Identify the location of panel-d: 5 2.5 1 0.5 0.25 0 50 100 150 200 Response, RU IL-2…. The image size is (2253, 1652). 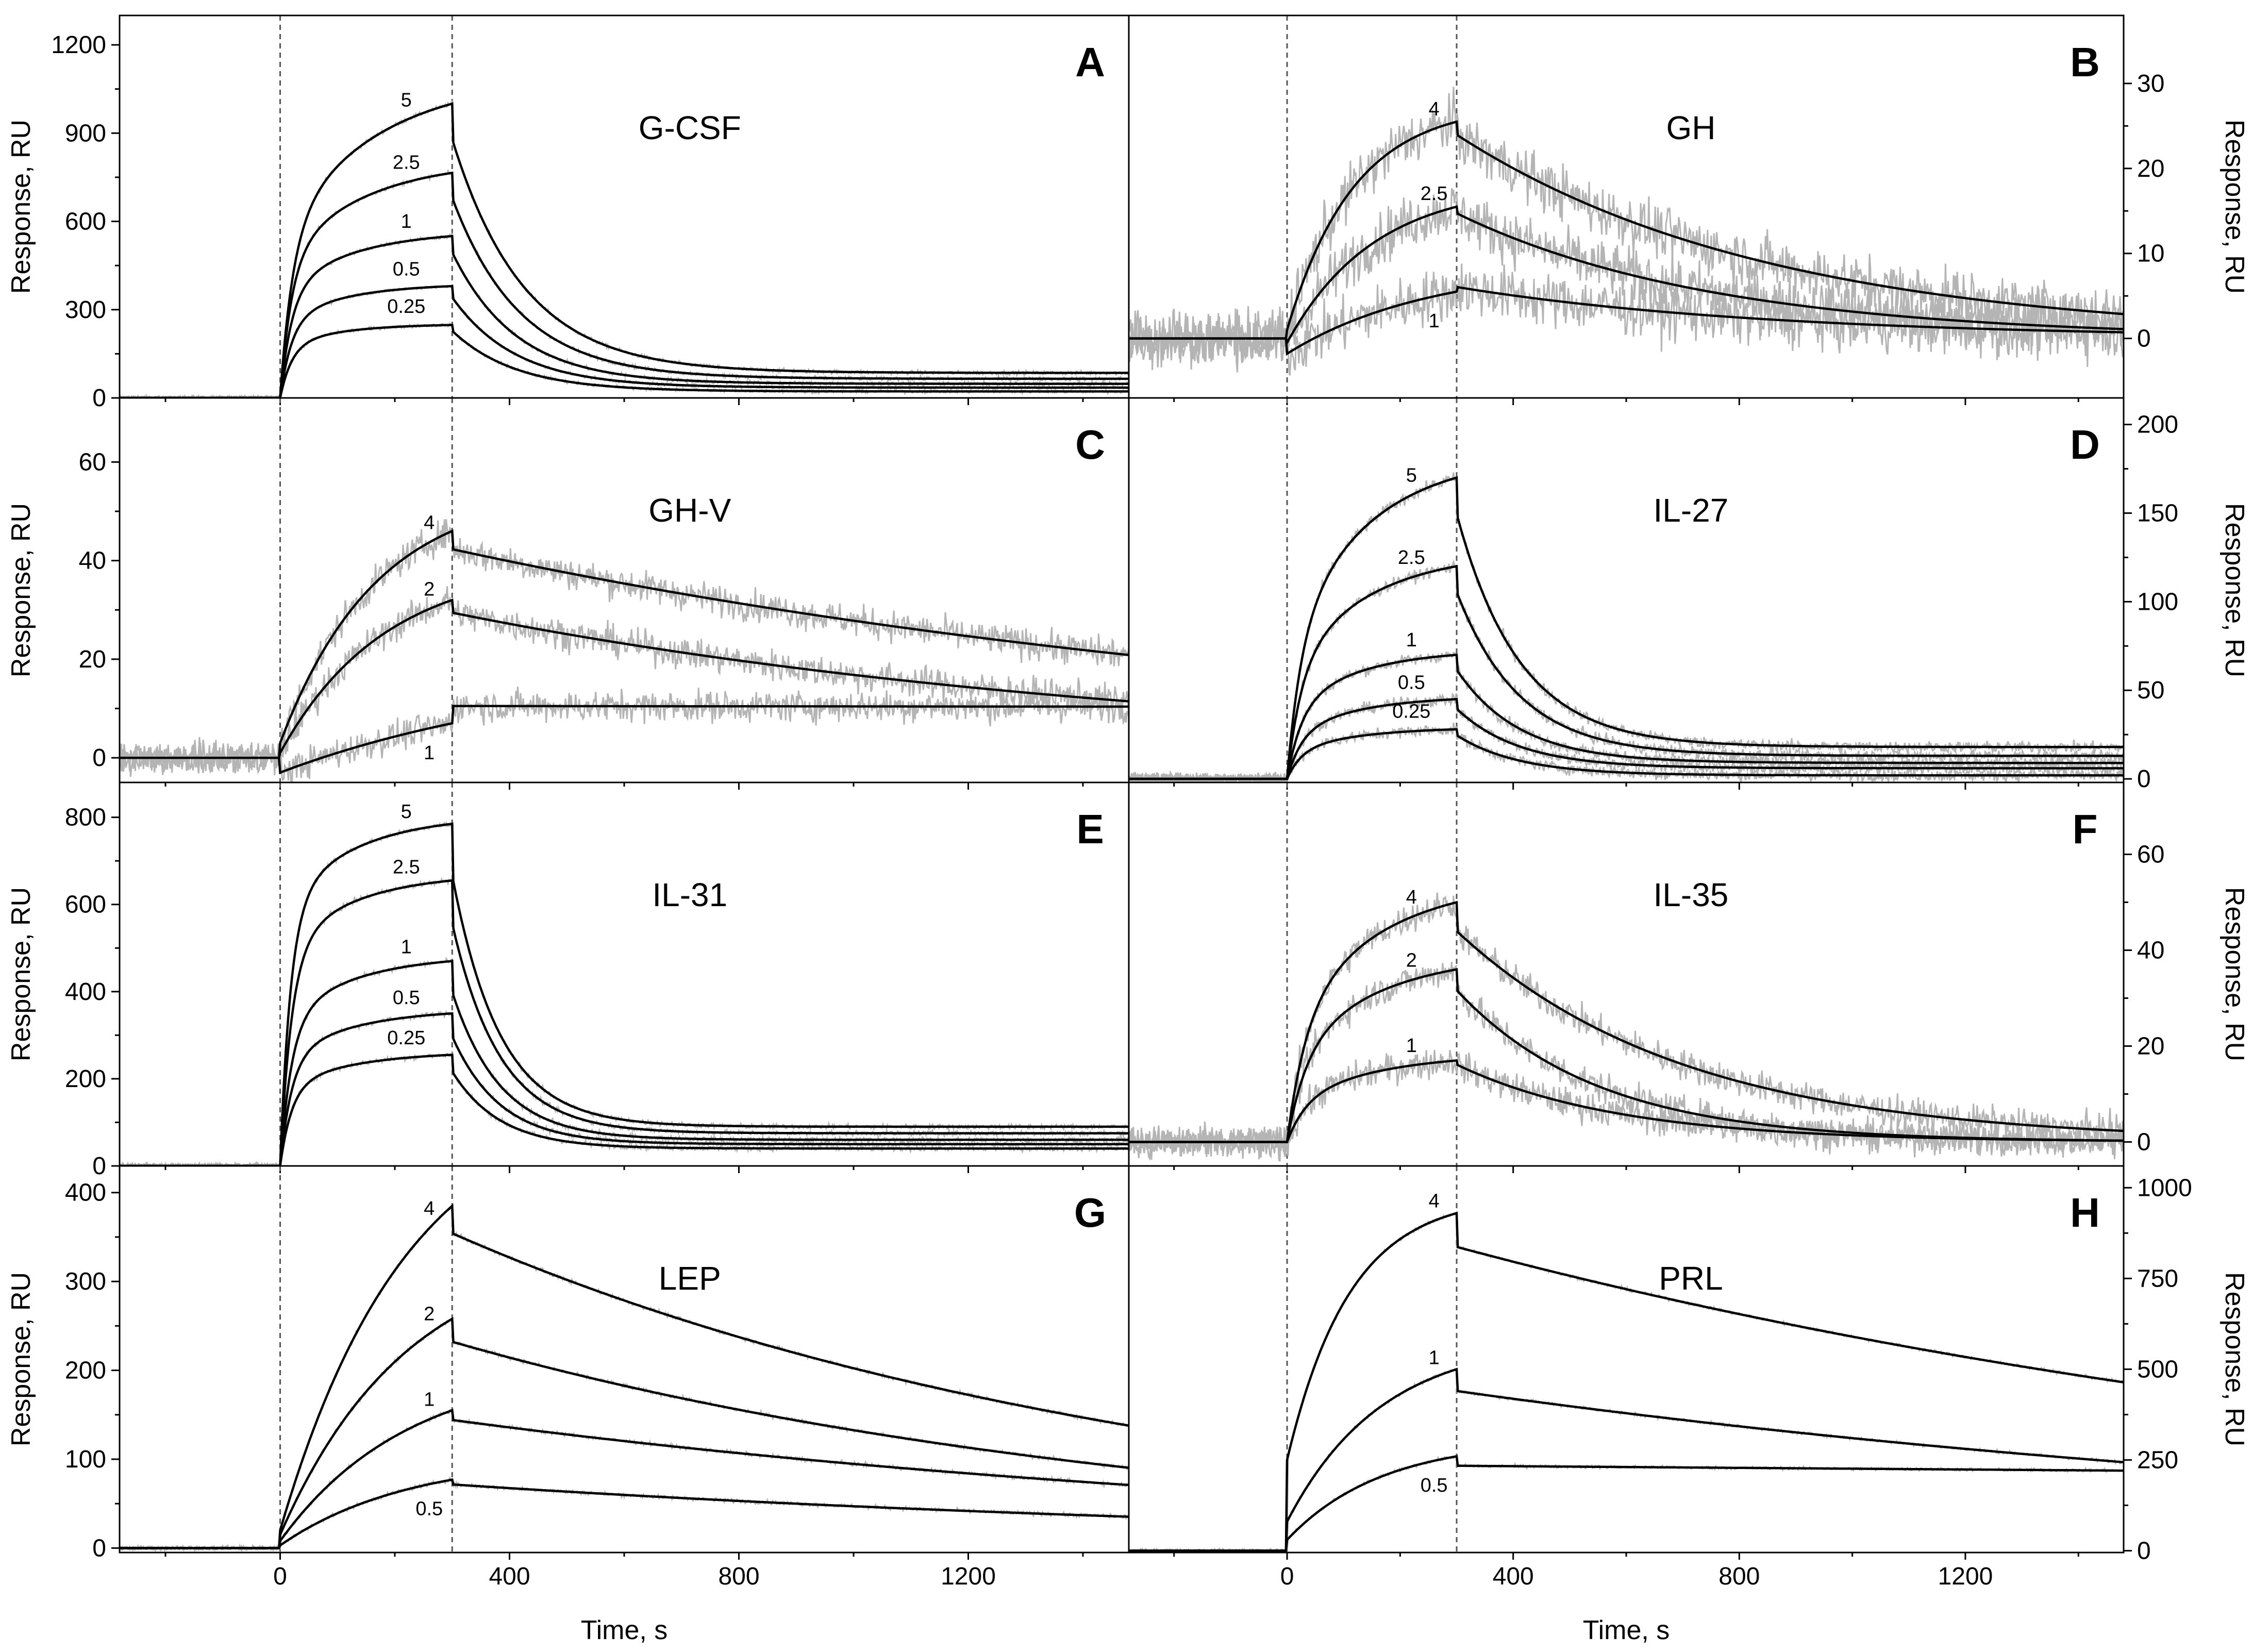
(1689, 595).